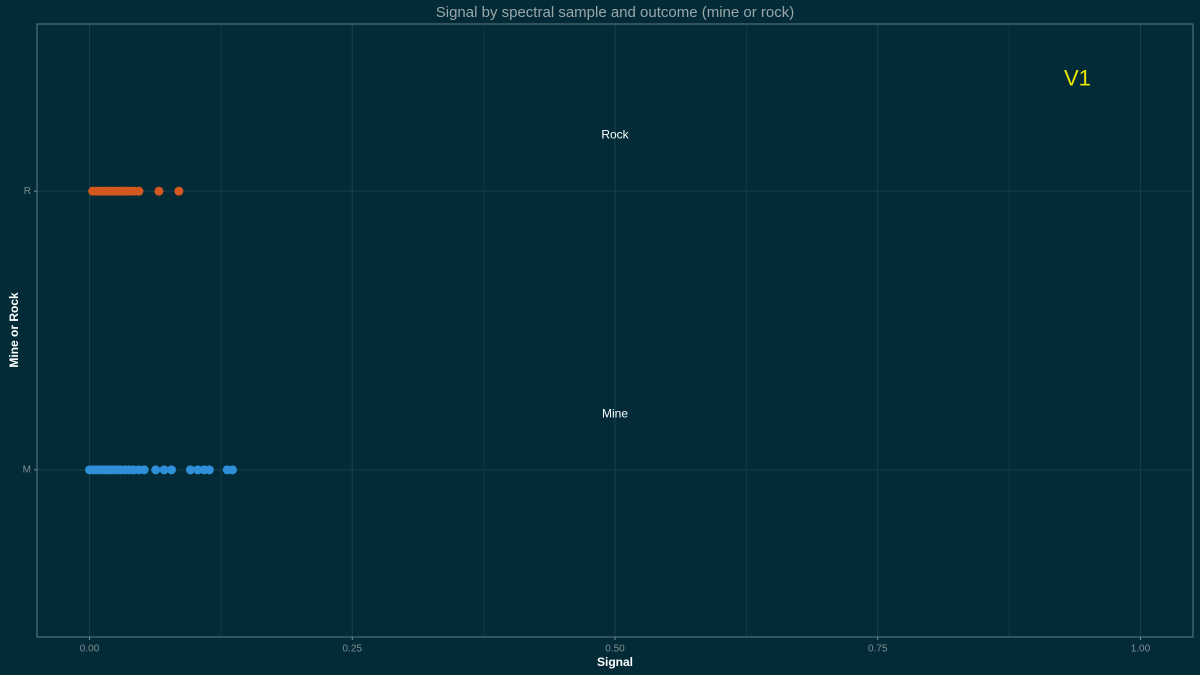 The height and width of the screenshot is (675, 1200). What do you see at coordinates (615, 649) in the screenshot?
I see `x-tick-label: 0.50` at bounding box center [615, 649].